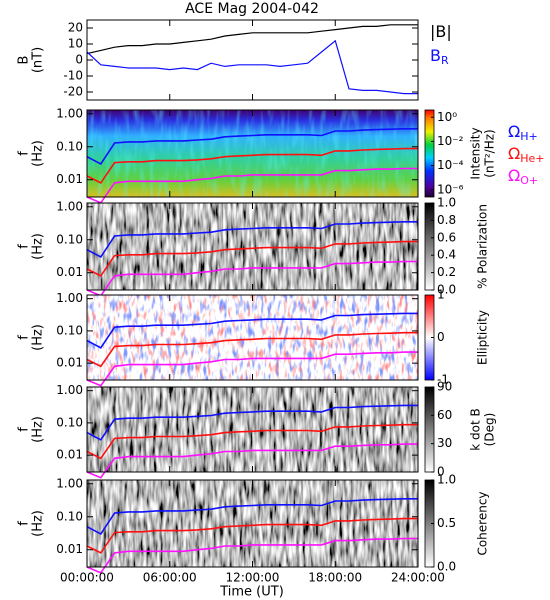  What do you see at coordinates (170, 578) in the screenshot?
I see `x-tick-label: 06:00:00` at bounding box center [170, 578].